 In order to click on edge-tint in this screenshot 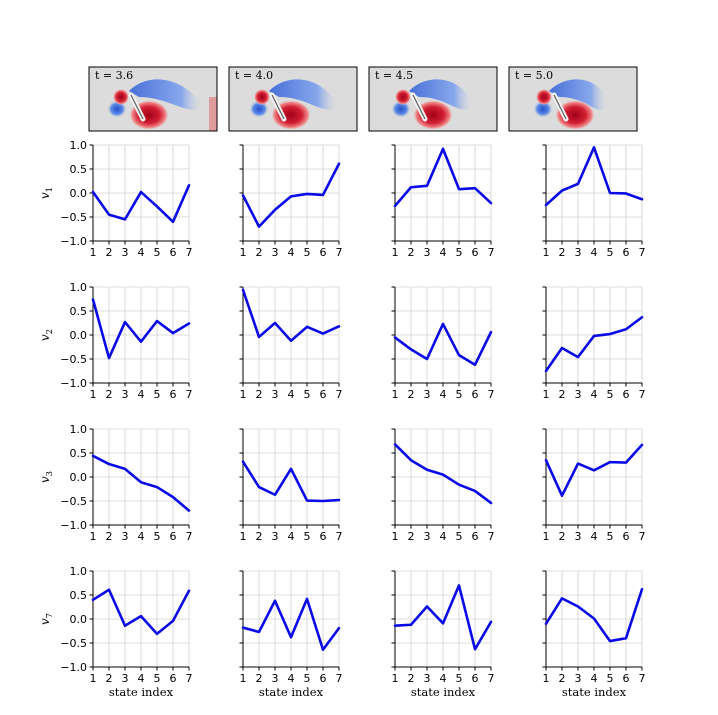, I will do `click(213, 114)`.